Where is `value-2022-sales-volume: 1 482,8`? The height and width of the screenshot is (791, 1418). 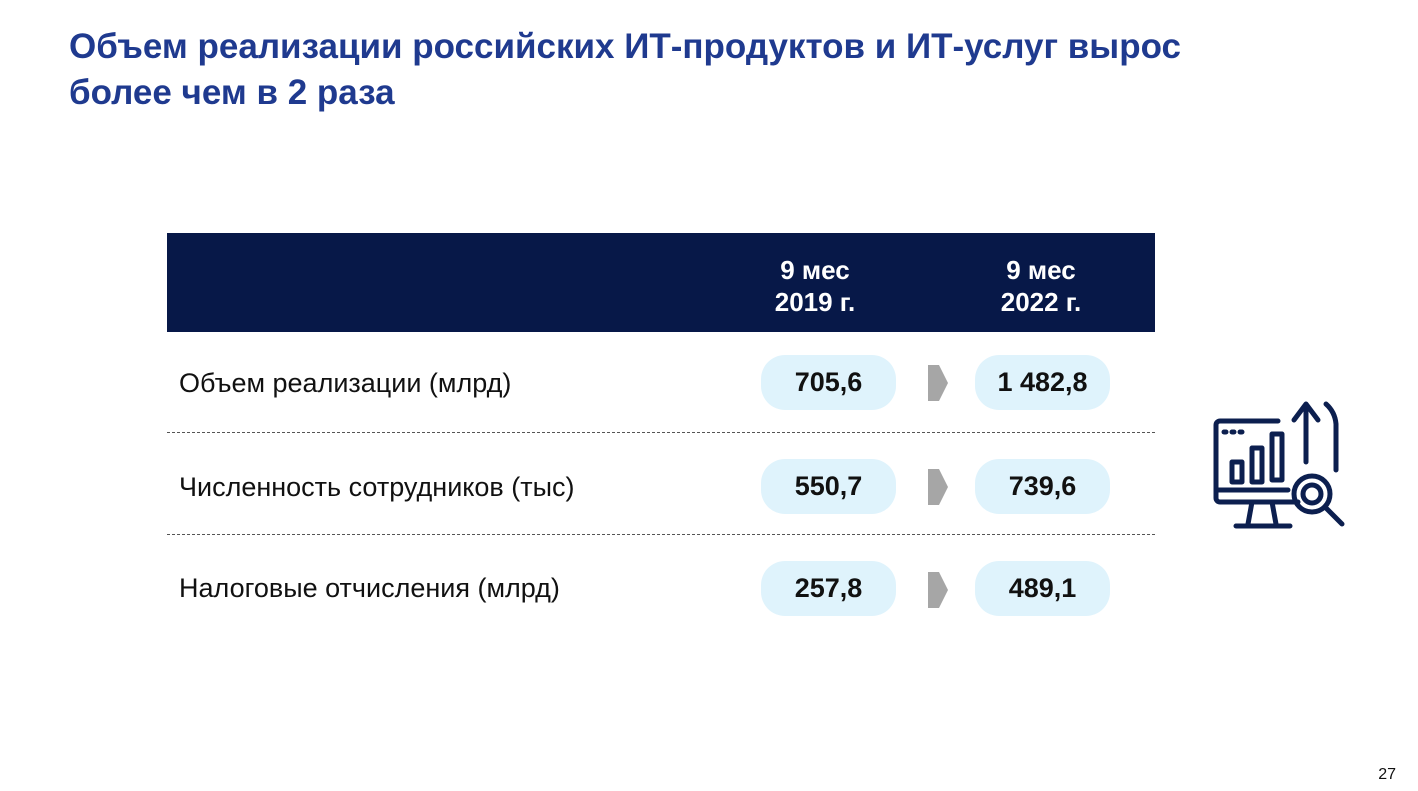 value-2022-sales-volume: 1 482,8 is located at coordinates (1042, 382).